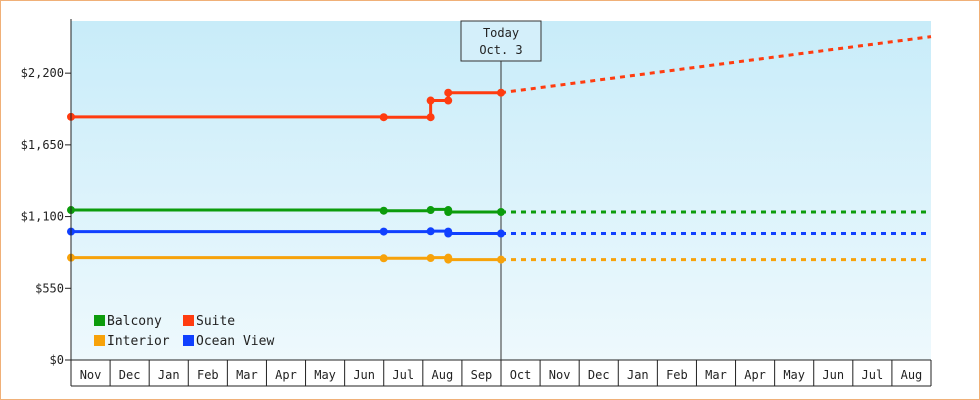 The height and width of the screenshot is (400, 980). What do you see at coordinates (134, 321) in the screenshot?
I see `legend-label-balcony: Balcony` at bounding box center [134, 321].